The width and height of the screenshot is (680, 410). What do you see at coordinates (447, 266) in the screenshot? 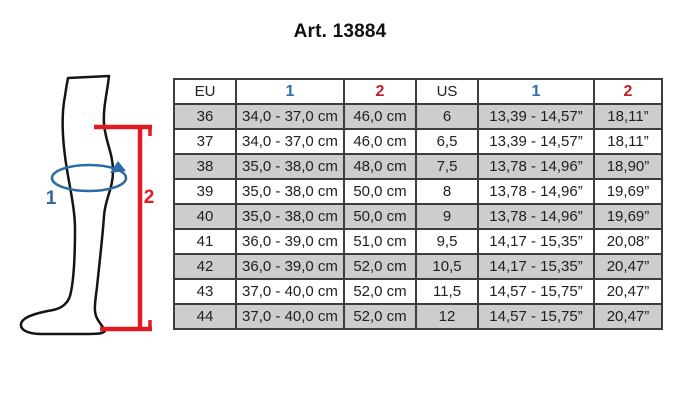
I see `cell-us: 10,5` at bounding box center [447, 266].